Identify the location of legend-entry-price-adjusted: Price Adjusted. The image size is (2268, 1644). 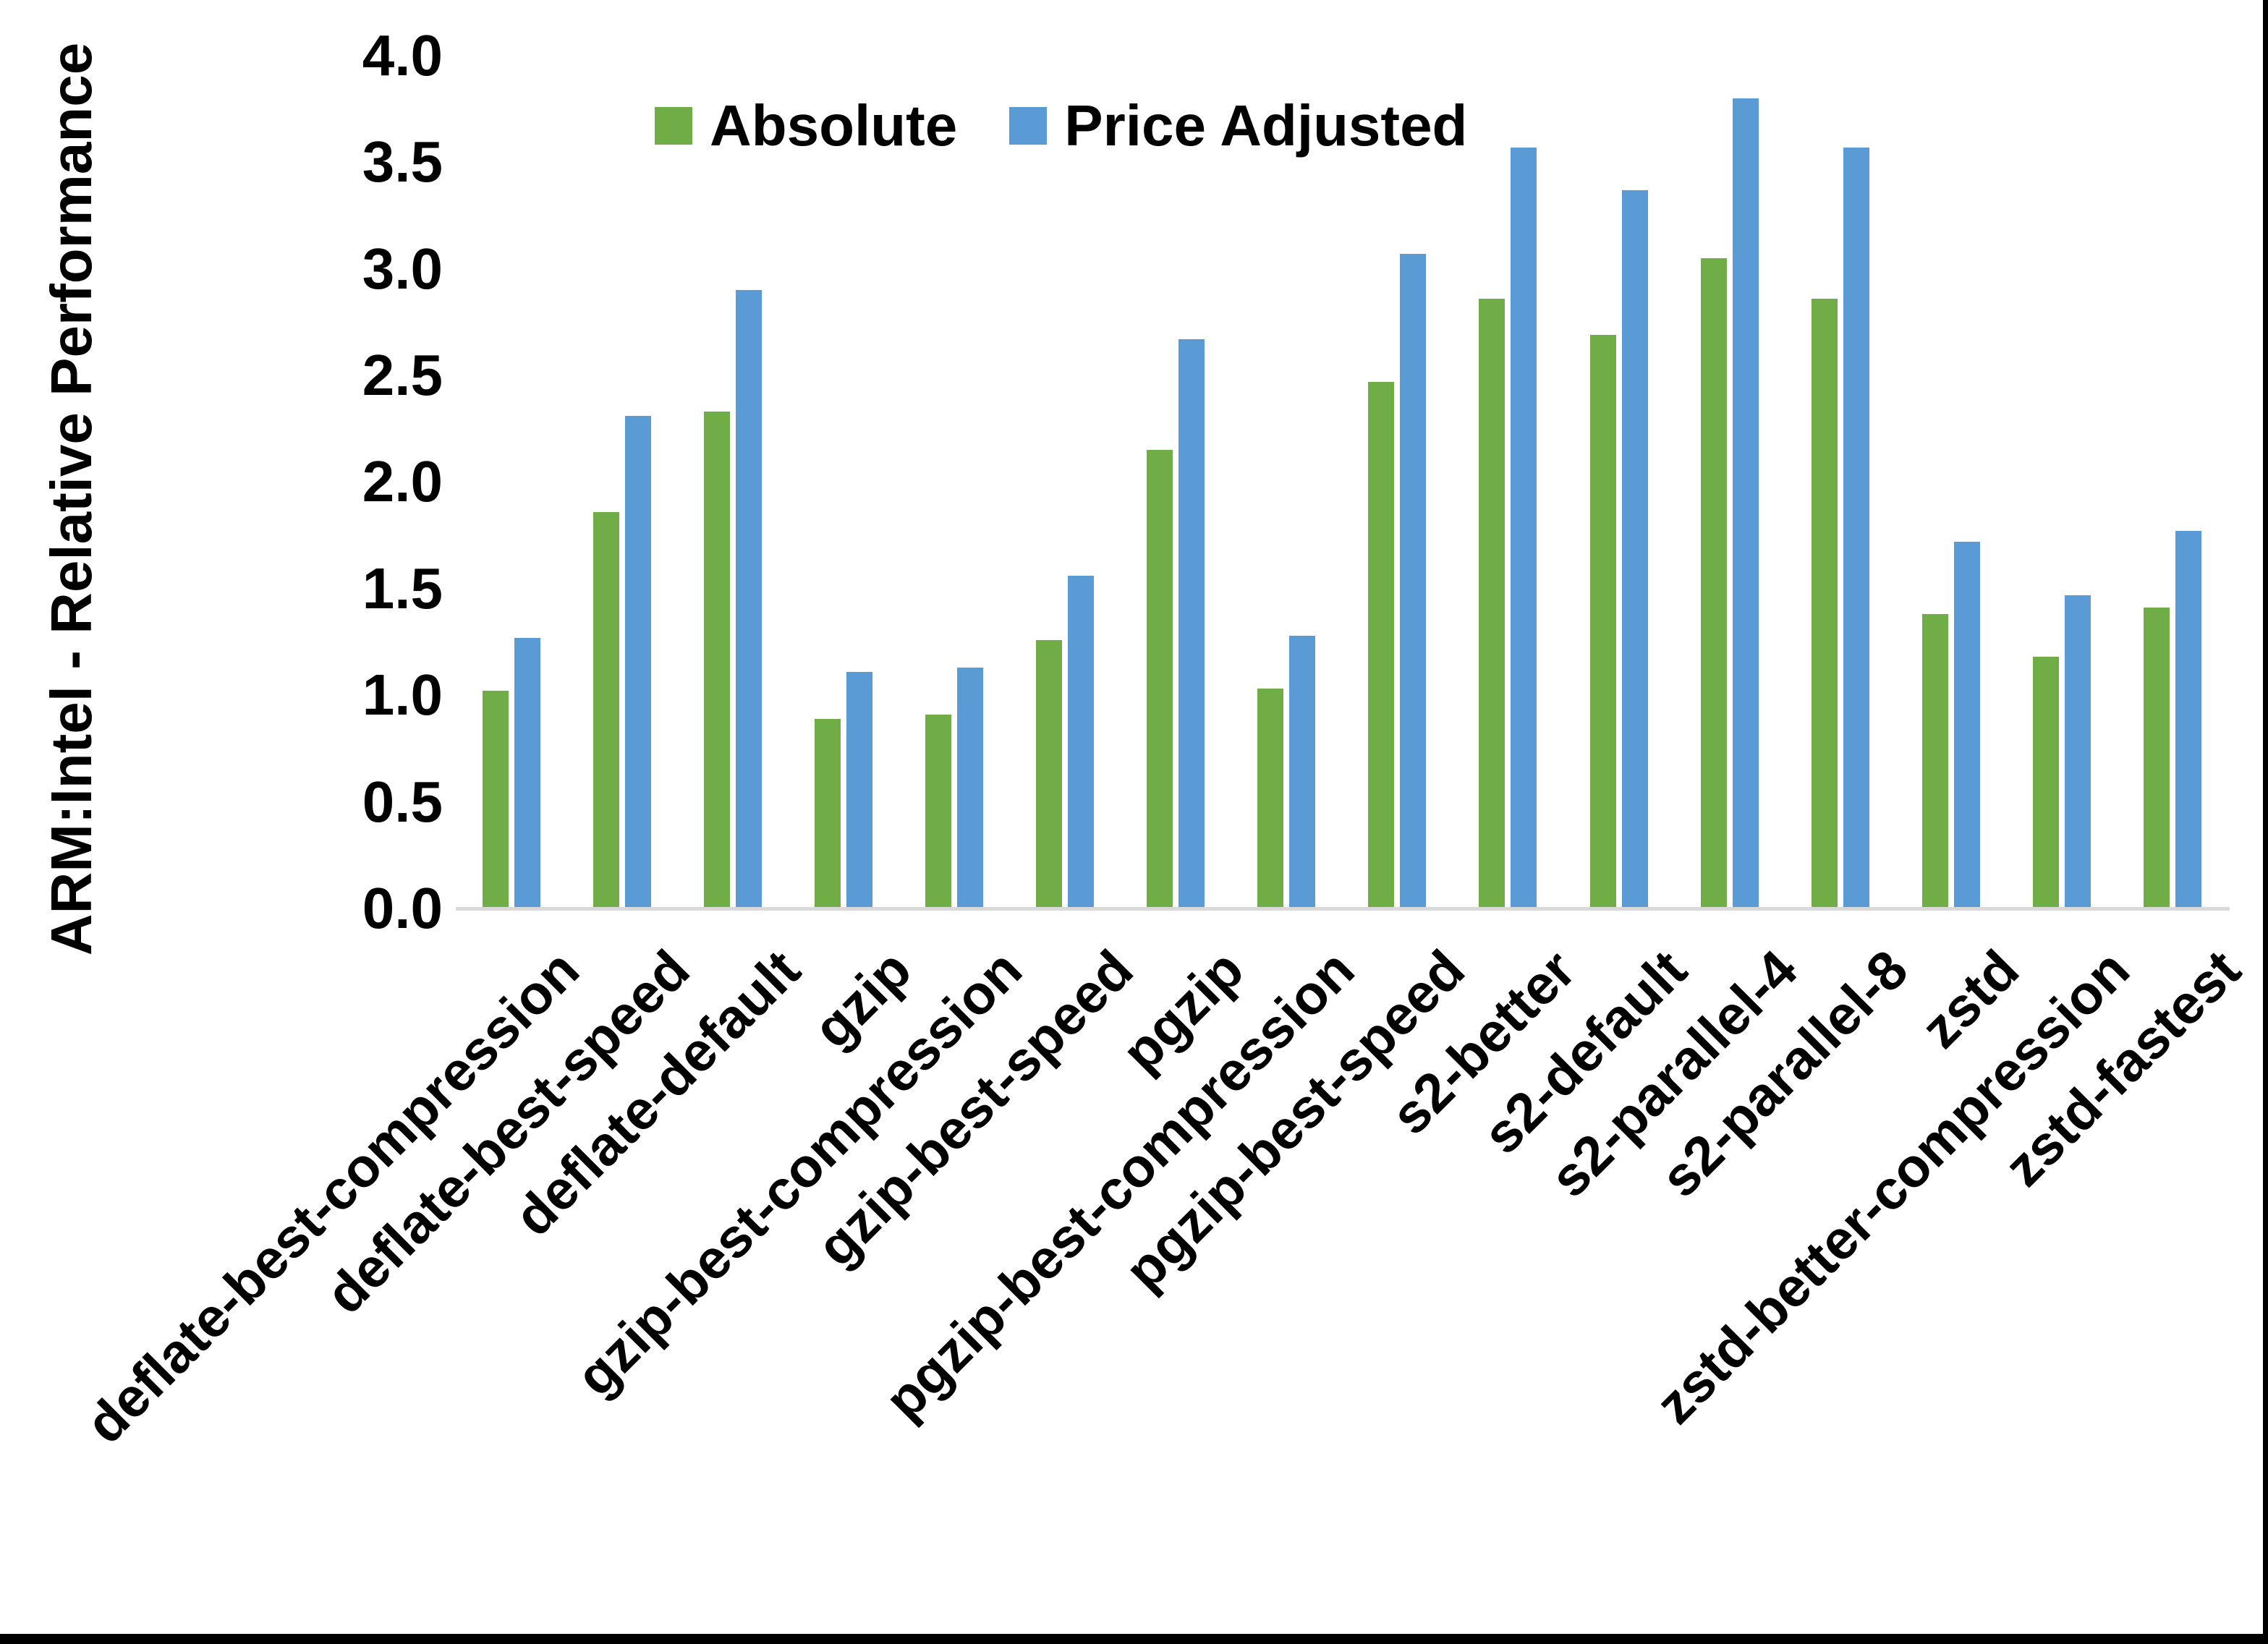
(1238, 126).